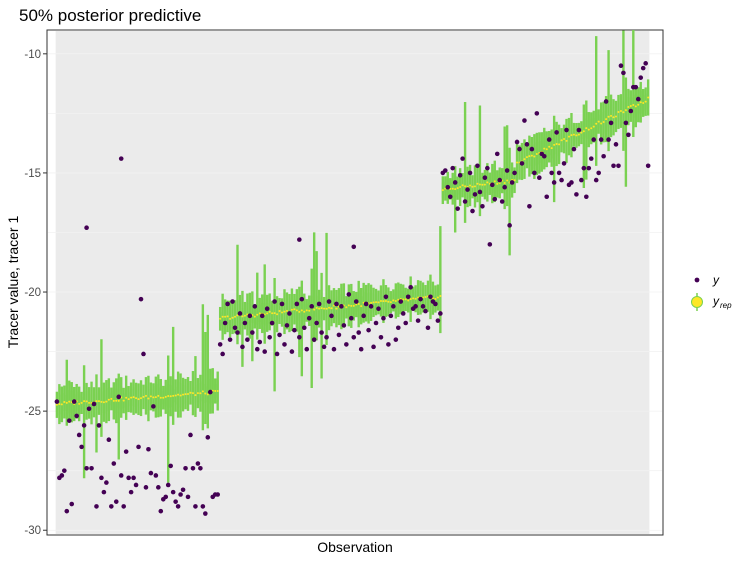  Describe the element at coordinates (32, 412) in the screenshot. I see `y-tick-label: -25` at that location.